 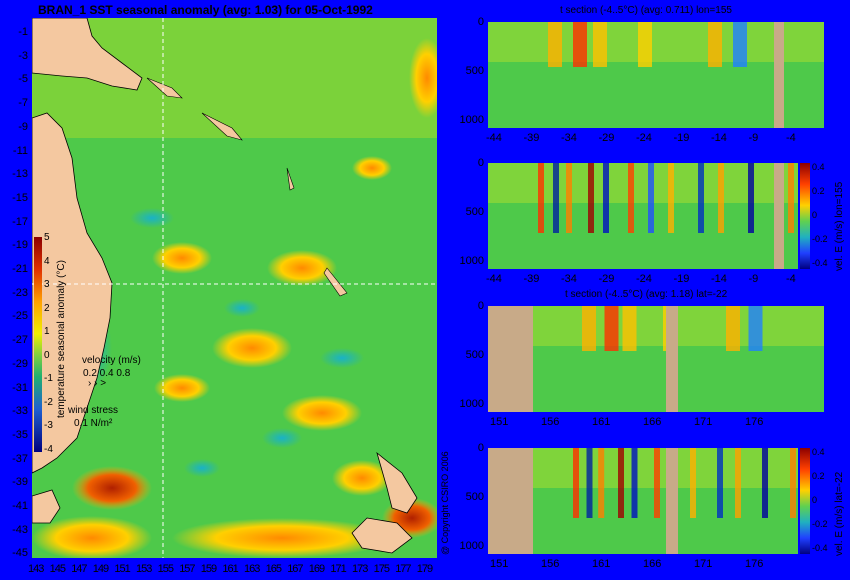 I want to click on sst-colorbar, so click(x=38, y=344).